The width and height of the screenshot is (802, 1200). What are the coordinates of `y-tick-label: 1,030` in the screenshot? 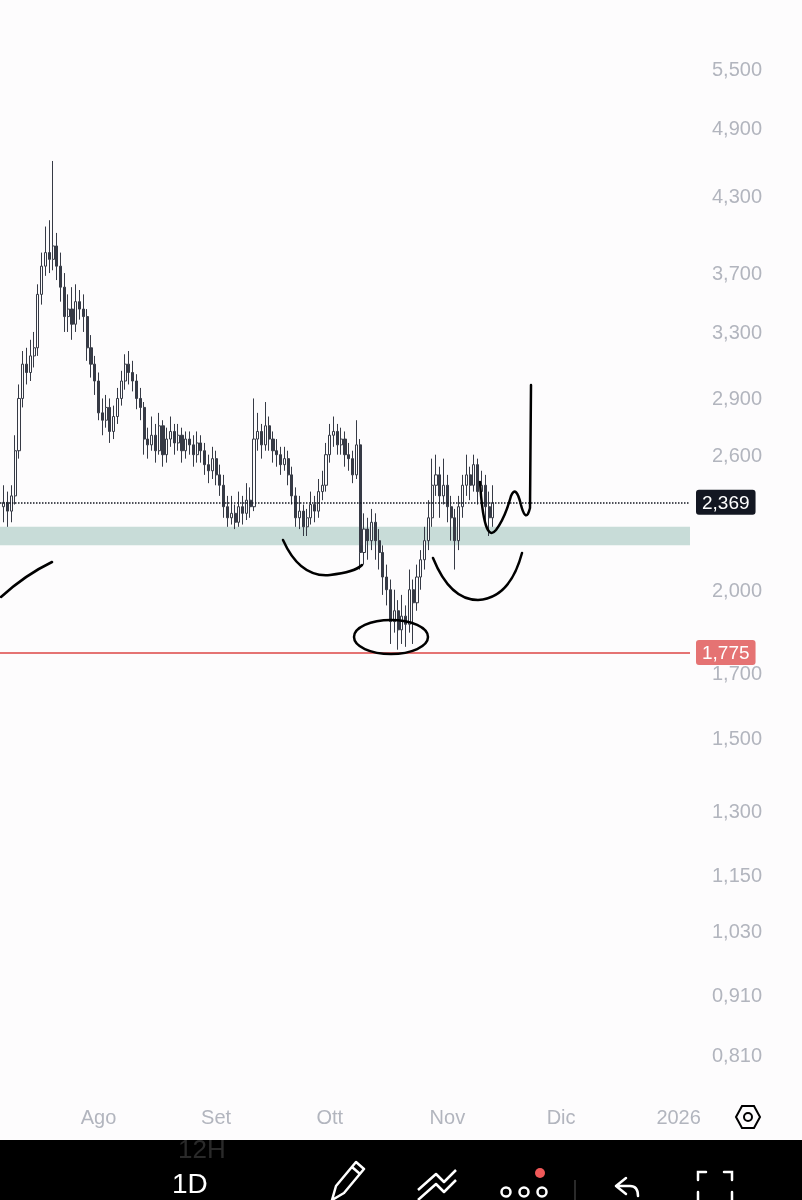 It's located at (737, 931).